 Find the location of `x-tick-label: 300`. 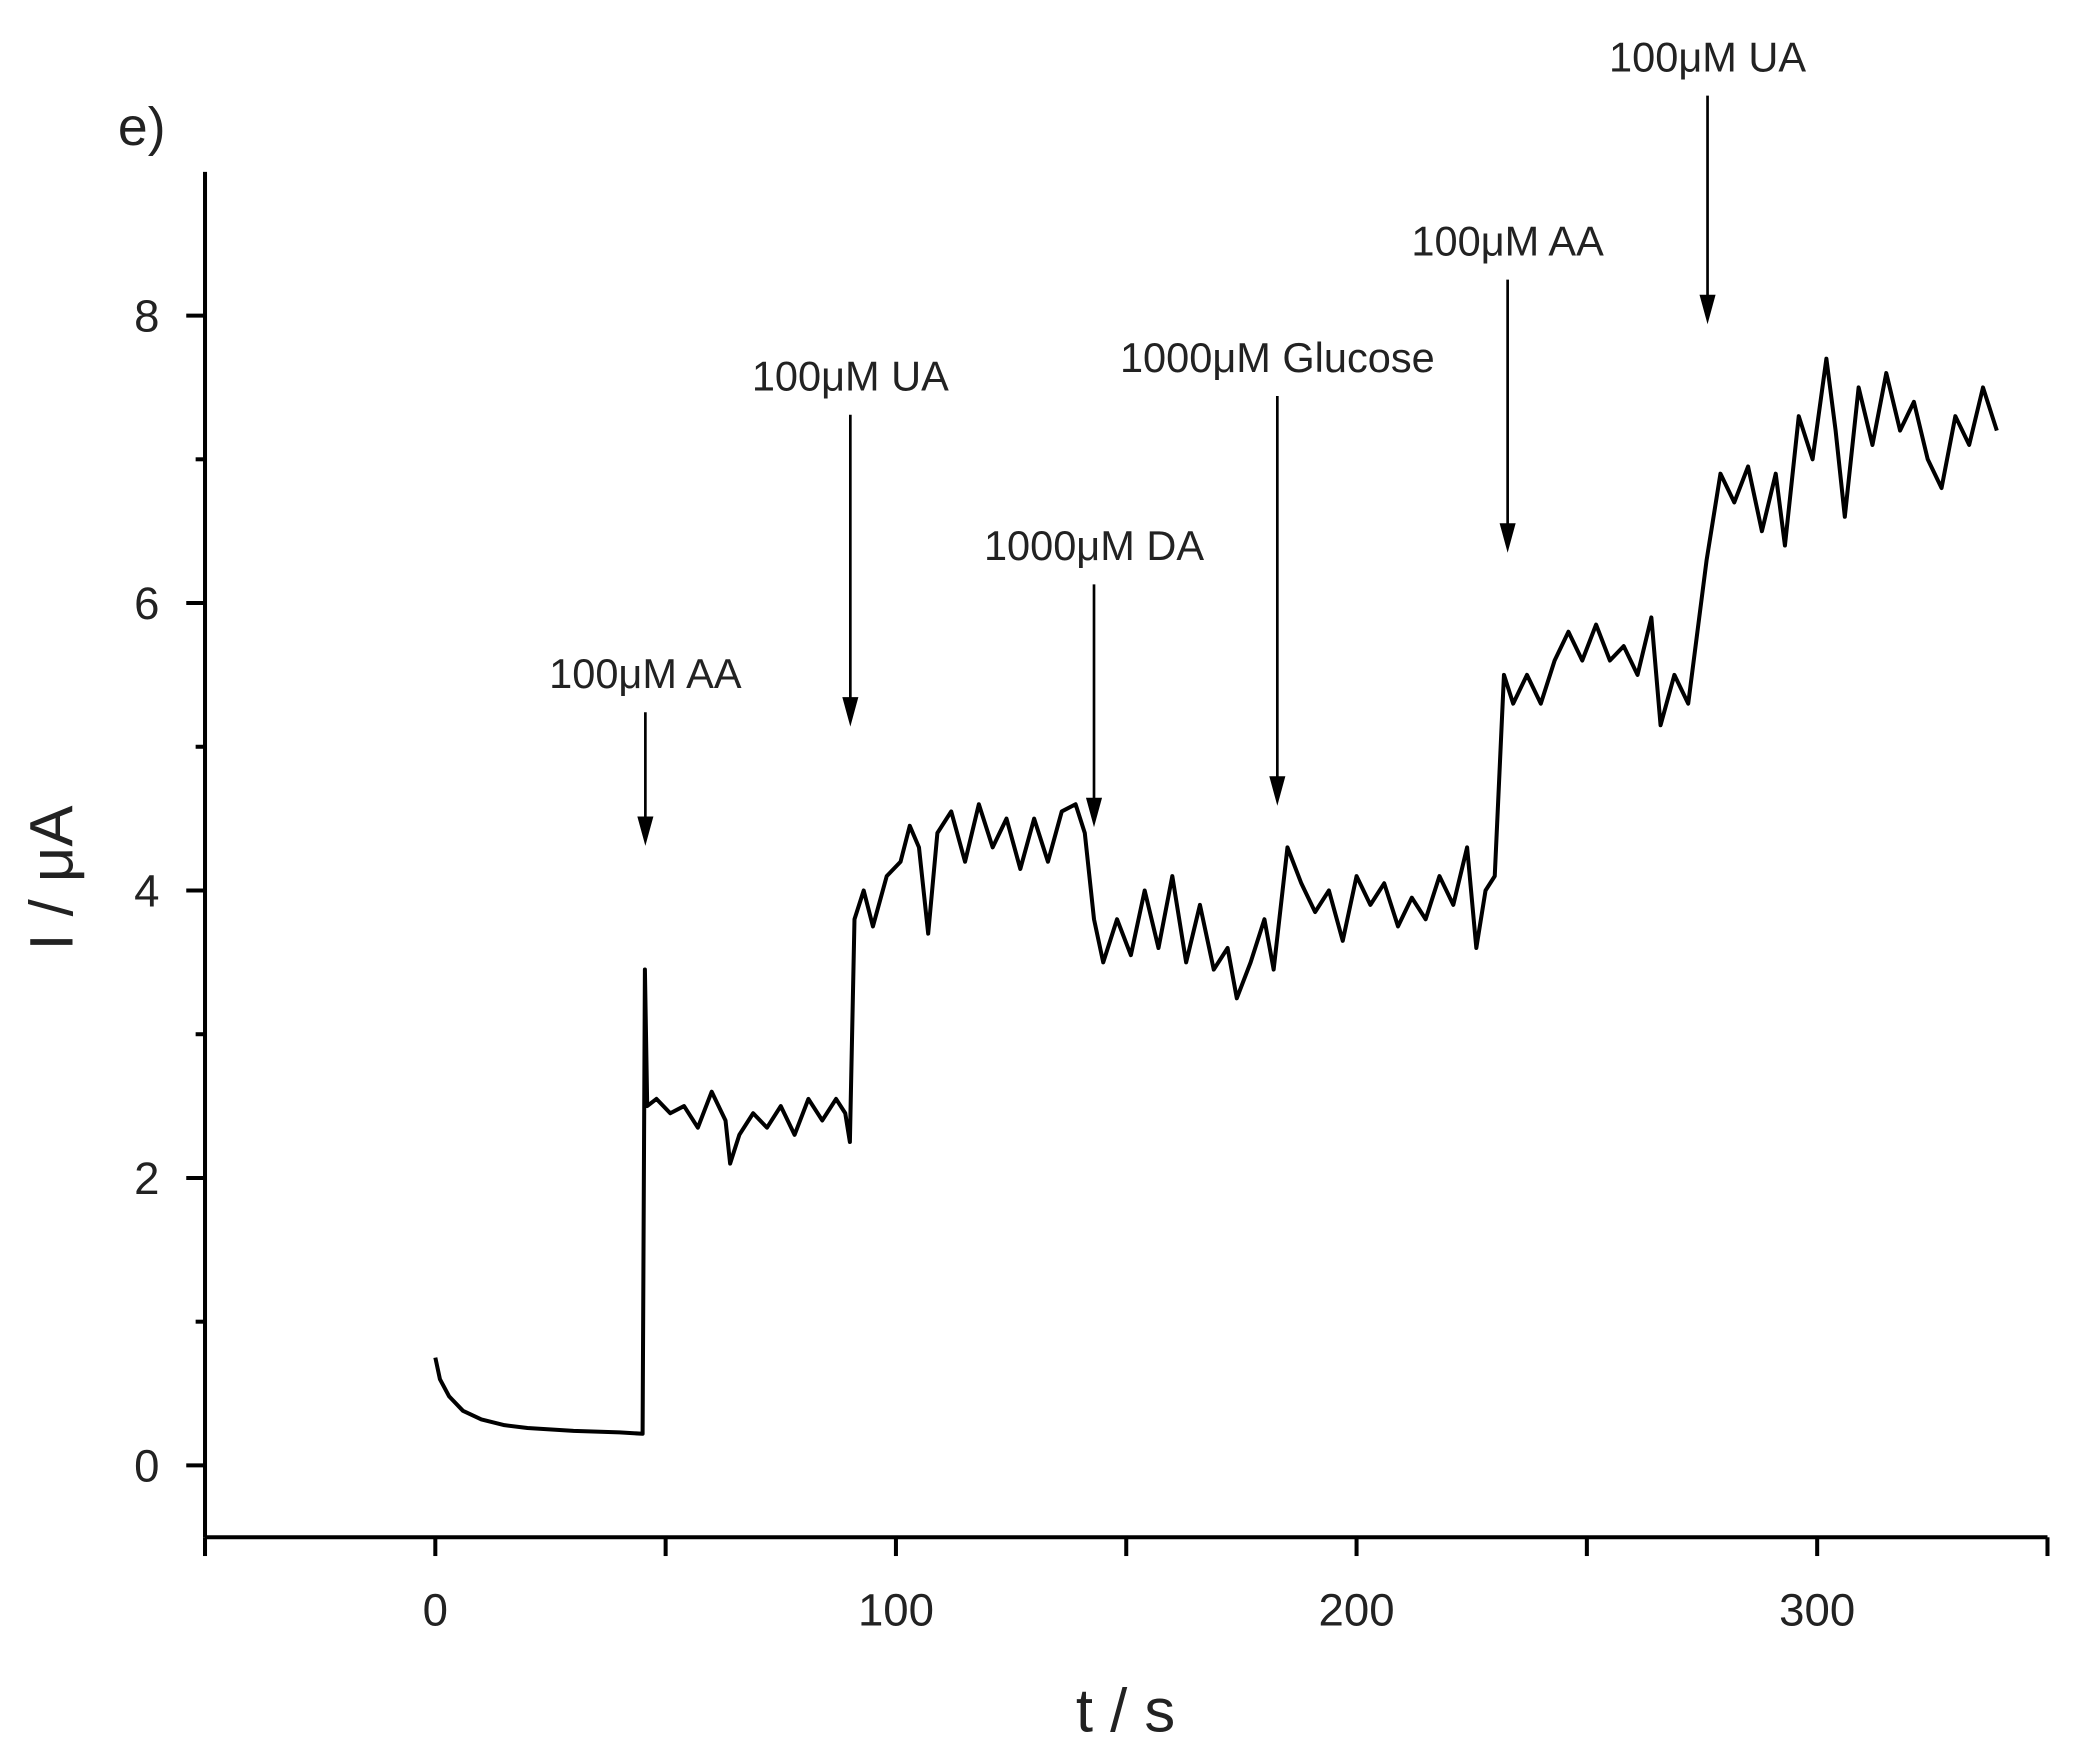

x-tick-label: 300 is located at coordinates (1817, 1610).